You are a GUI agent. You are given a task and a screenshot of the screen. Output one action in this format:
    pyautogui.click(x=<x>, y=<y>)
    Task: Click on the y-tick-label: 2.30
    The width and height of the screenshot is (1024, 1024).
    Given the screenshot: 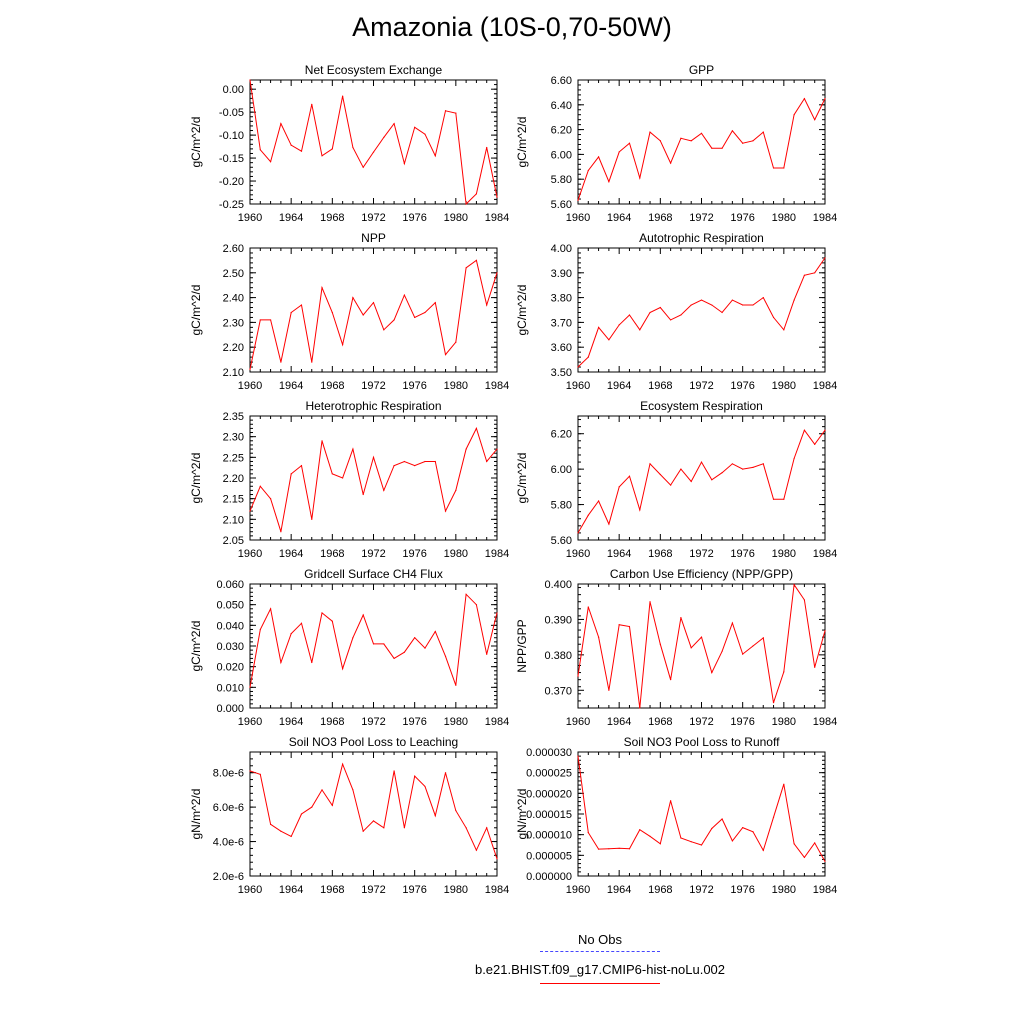 What is the action you would take?
    pyautogui.click(x=233, y=323)
    